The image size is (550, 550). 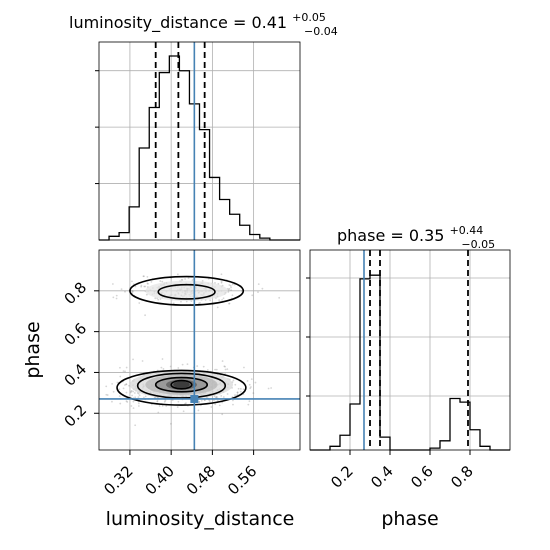 I want to click on y-tick-label: 0.2, so click(x=76, y=416).